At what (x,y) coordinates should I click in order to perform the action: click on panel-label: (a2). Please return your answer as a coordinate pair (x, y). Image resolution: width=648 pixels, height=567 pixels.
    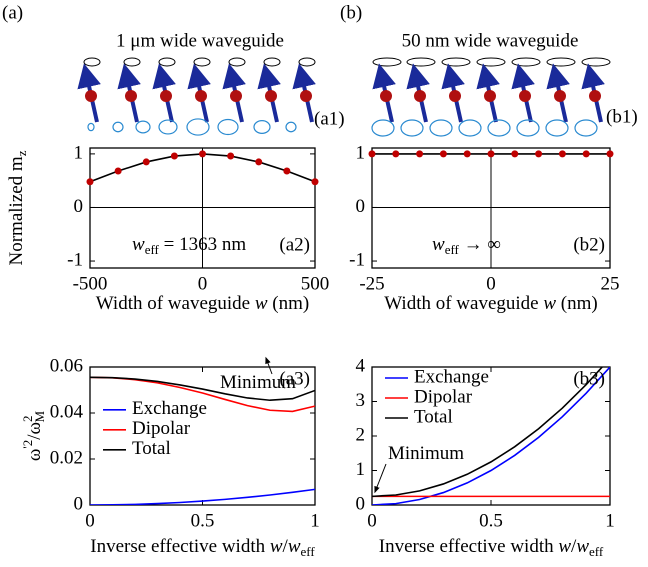
    Looking at the image, I should click on (294, 244).